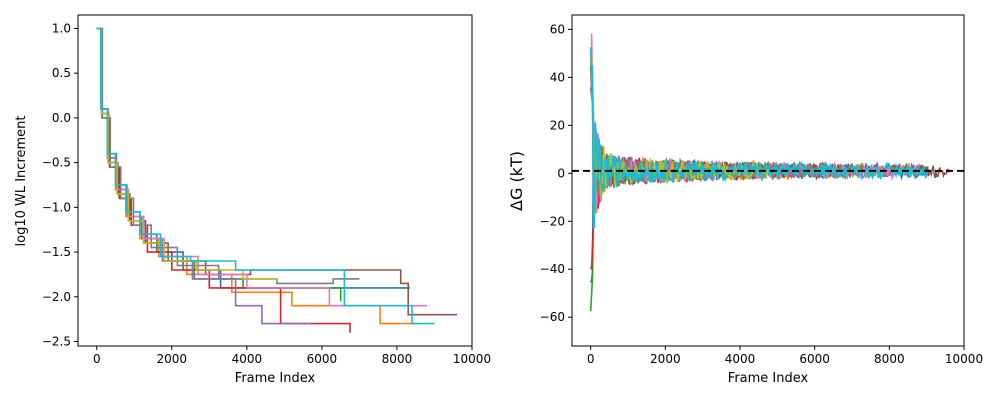 The image size is (1000, 400). I want to click on y-tick-label: −60, so click(552, 317).